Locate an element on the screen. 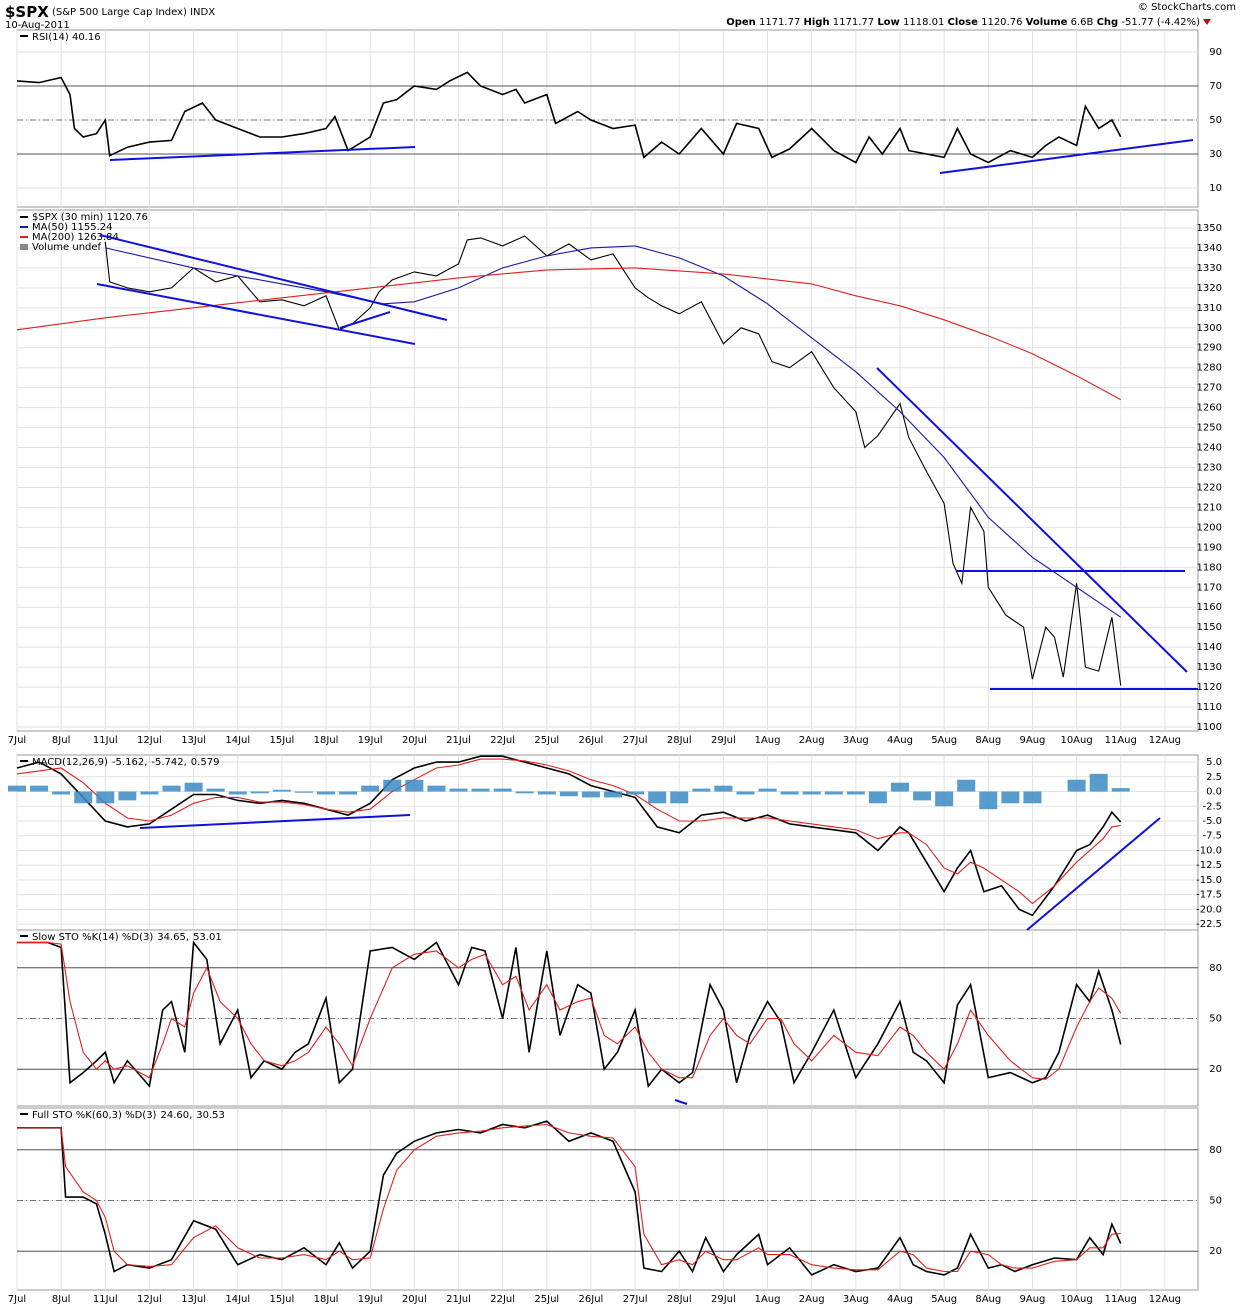 The height and width of the screenshot is (1310, 1240). x-tick-label: 18Jul is located at coordinates (326, 1299).